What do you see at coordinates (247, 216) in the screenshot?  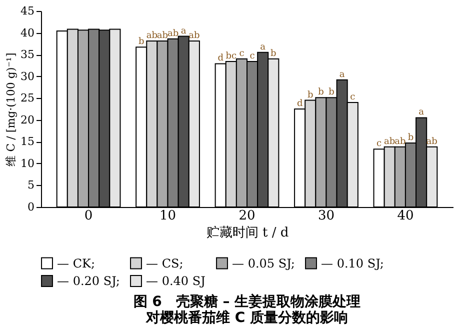 I see `x-tick-label: 20` at bounding box center [247, 216].